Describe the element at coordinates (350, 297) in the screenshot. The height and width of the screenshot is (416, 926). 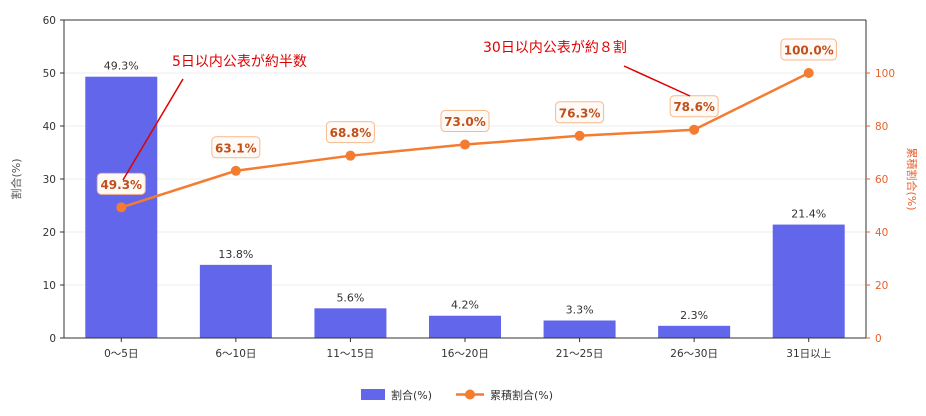
I see `bar-label: 5.6%` at that location.